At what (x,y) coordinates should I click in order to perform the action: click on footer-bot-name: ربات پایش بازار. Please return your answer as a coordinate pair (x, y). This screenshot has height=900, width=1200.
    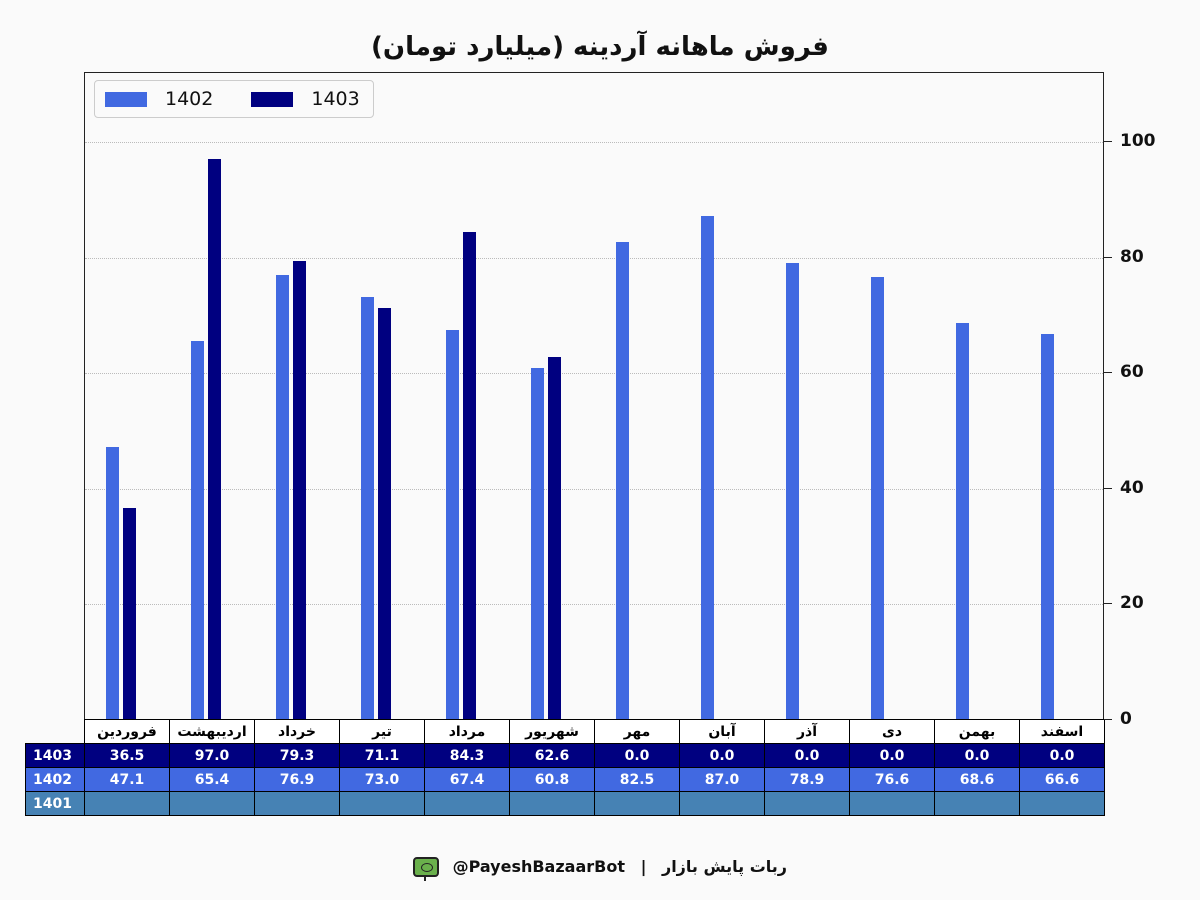
    Looking at the image, I should click on (724, 866).